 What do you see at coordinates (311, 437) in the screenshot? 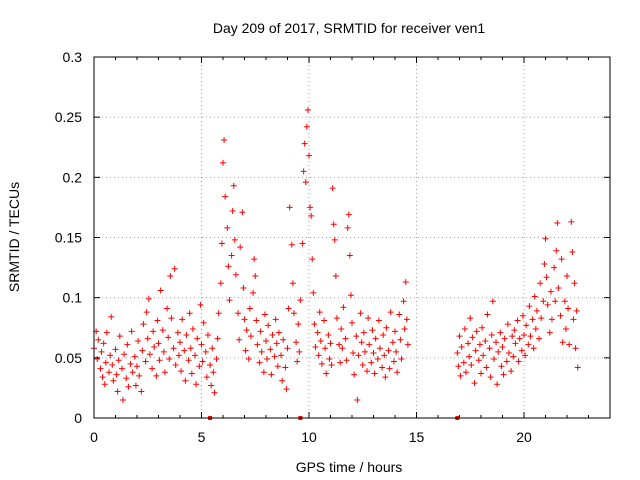
I see `x-tick-labels: 0 5 10 15 20` at bounding box center [311, 437].